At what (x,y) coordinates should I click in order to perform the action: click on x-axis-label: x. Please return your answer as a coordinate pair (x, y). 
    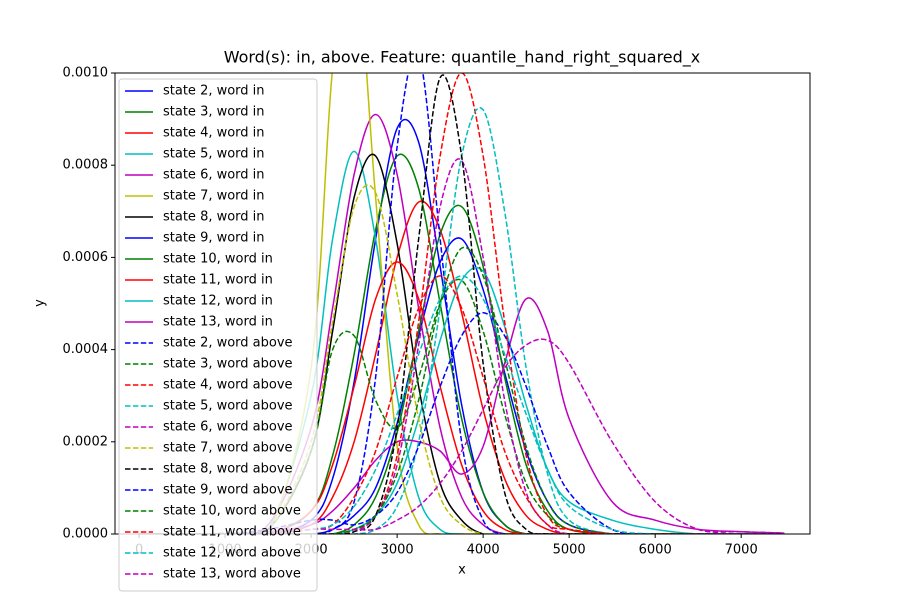
    Looking at the image, I should click on (462, 570).